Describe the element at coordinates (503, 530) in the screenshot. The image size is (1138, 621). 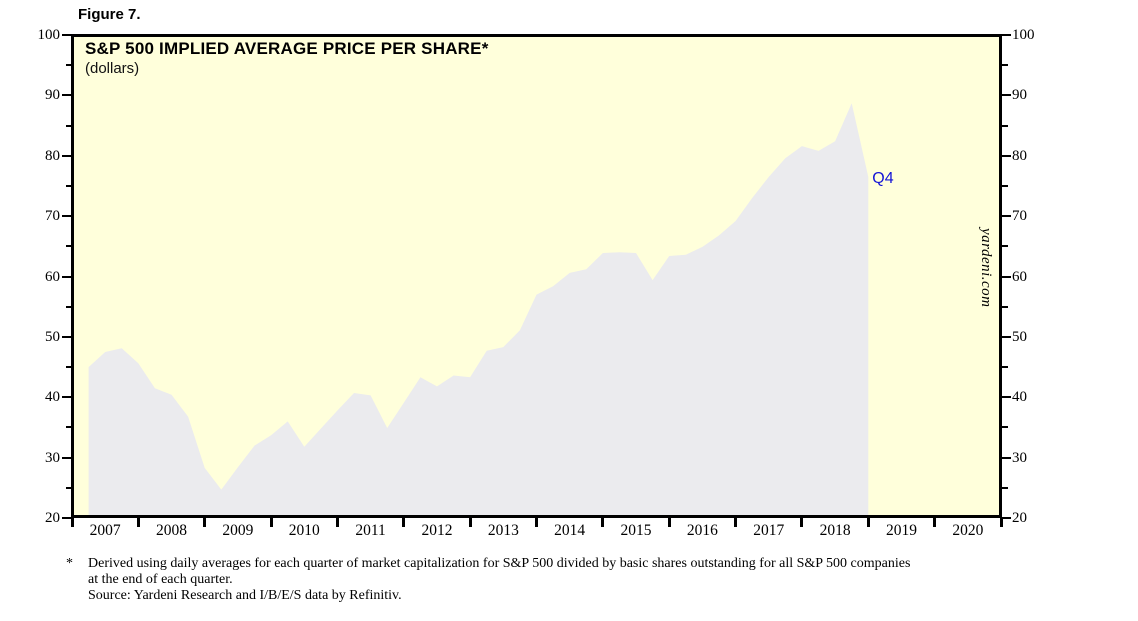
I see `x-axis-year-label: 2013` at that location.